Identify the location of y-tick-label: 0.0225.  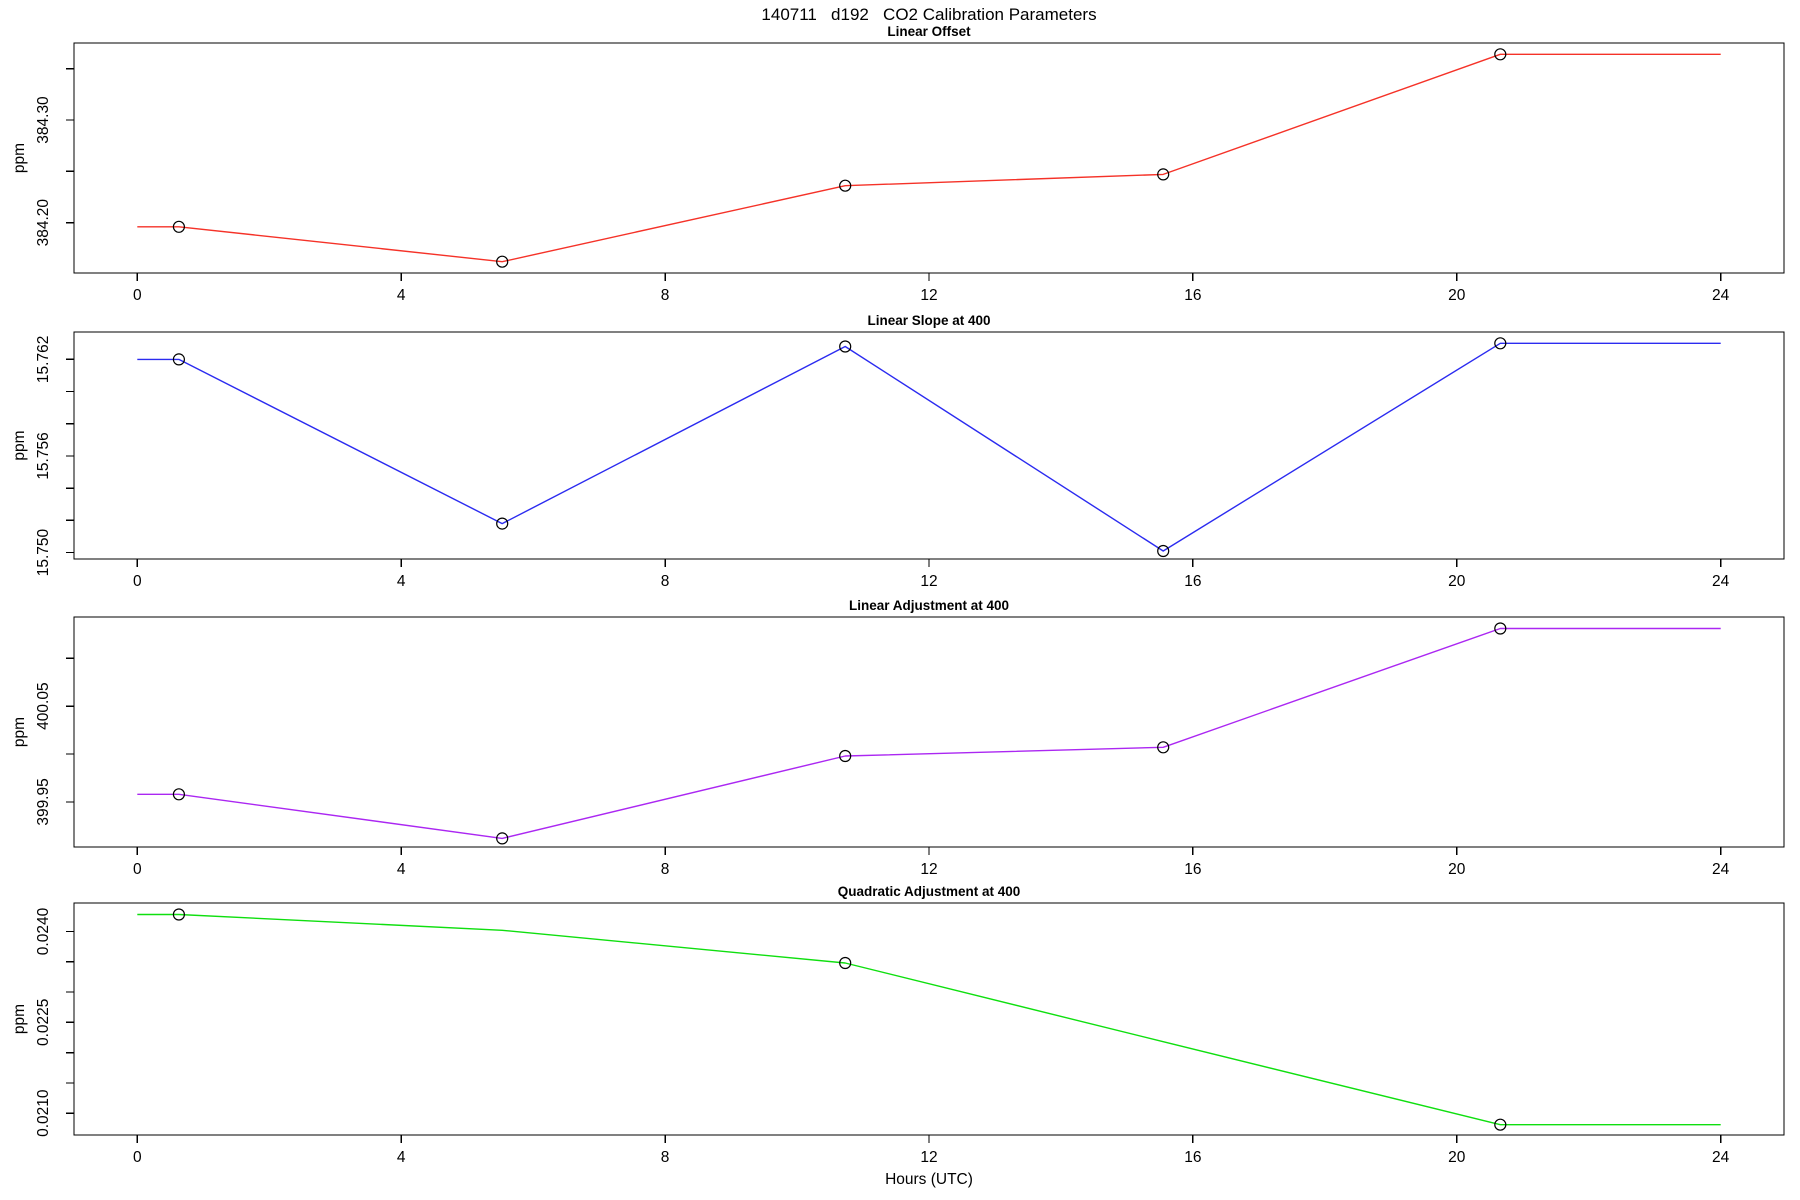
(43, 1022).